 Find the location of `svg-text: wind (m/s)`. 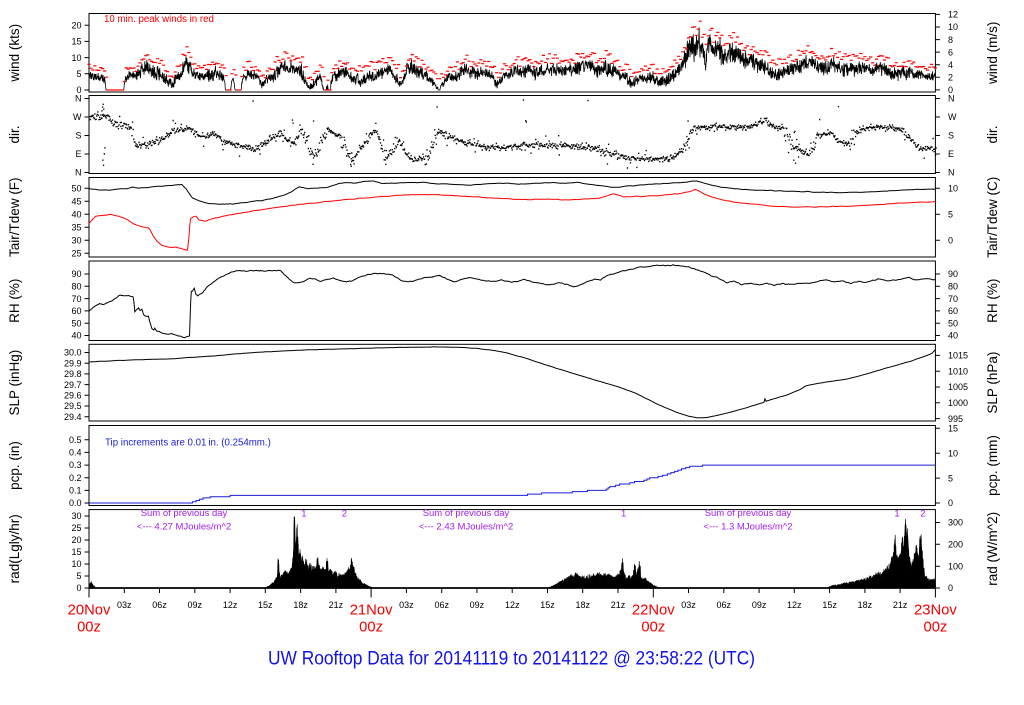

svg-text: wind (m/s) is located at coordinates (992, 53).